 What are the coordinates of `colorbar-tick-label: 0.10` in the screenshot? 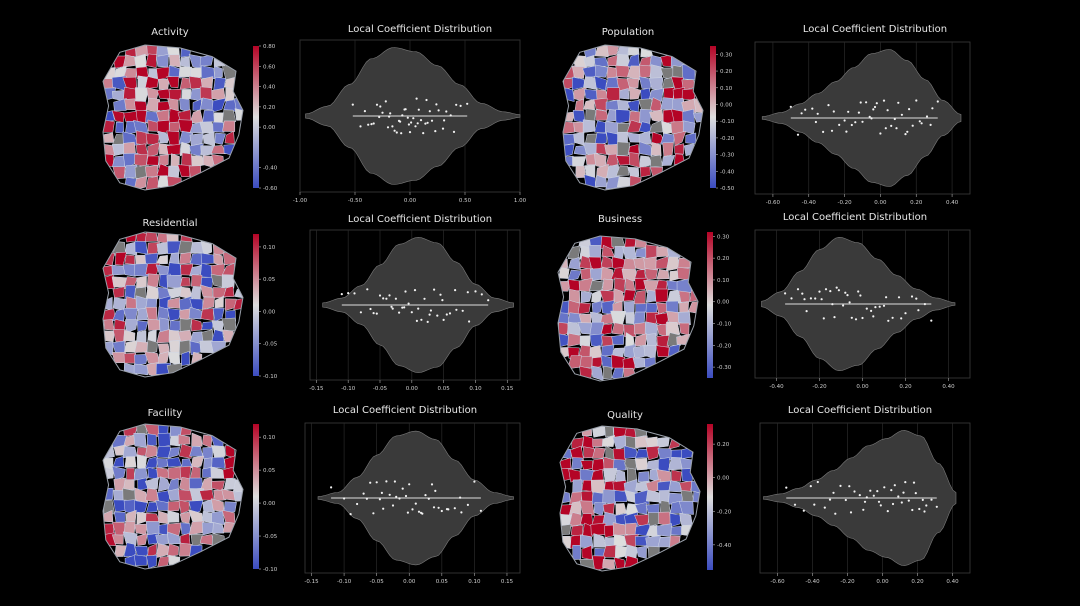 It's located at (723, 281).